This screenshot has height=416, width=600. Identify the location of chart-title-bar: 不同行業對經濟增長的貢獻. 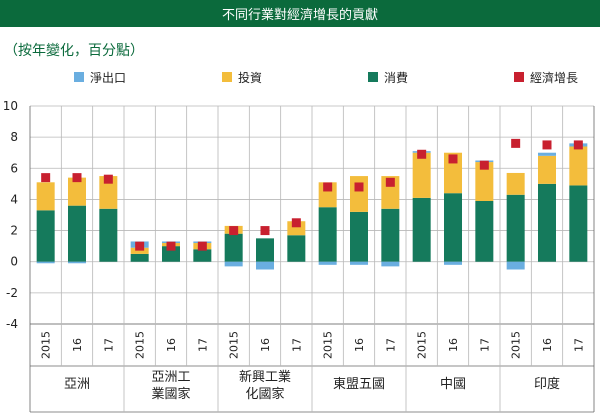
(300, 13).